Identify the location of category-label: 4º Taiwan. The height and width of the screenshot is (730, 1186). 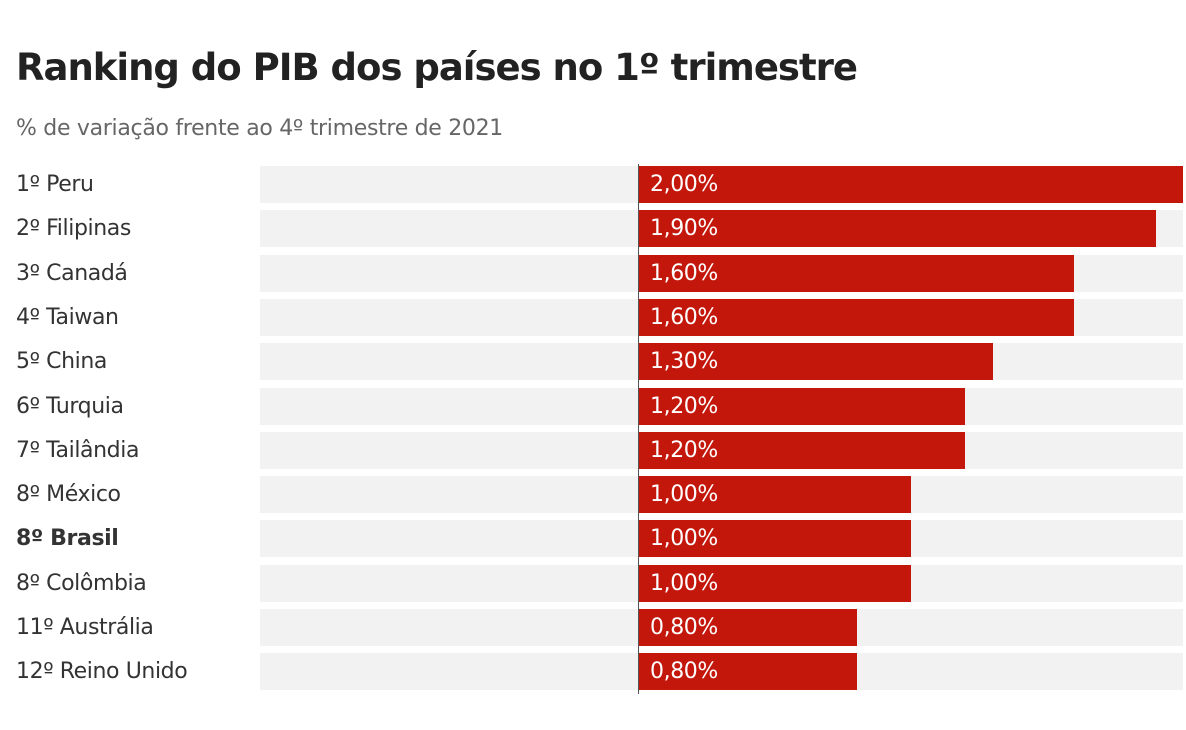
(67, 317).